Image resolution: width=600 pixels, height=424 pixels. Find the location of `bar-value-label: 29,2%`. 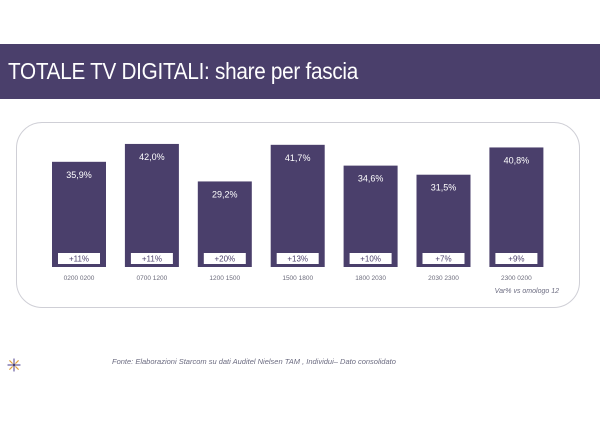

bar-value-label: 29,2% is located at coordinates (225, 194).